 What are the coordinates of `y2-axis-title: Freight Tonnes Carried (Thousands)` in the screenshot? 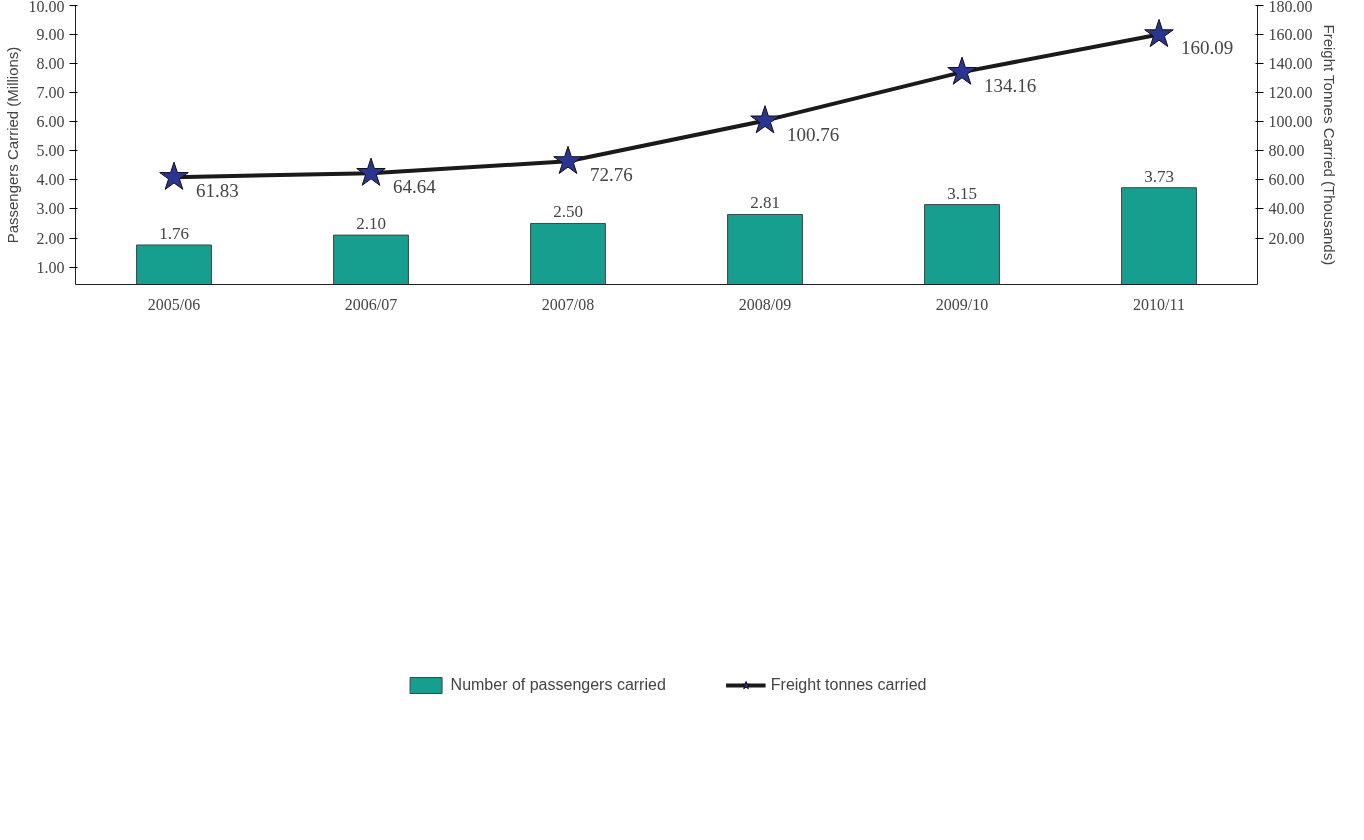 It's located at (1329, 145).